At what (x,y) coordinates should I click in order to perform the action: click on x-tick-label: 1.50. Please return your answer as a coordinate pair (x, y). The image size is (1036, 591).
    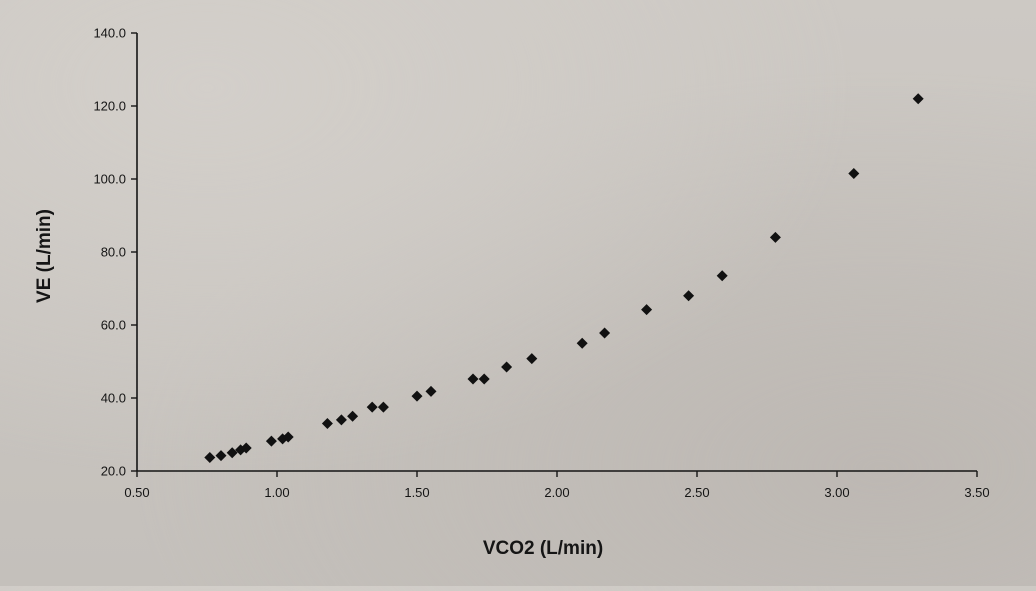
    Looking at the image, I should click on (416, 492).